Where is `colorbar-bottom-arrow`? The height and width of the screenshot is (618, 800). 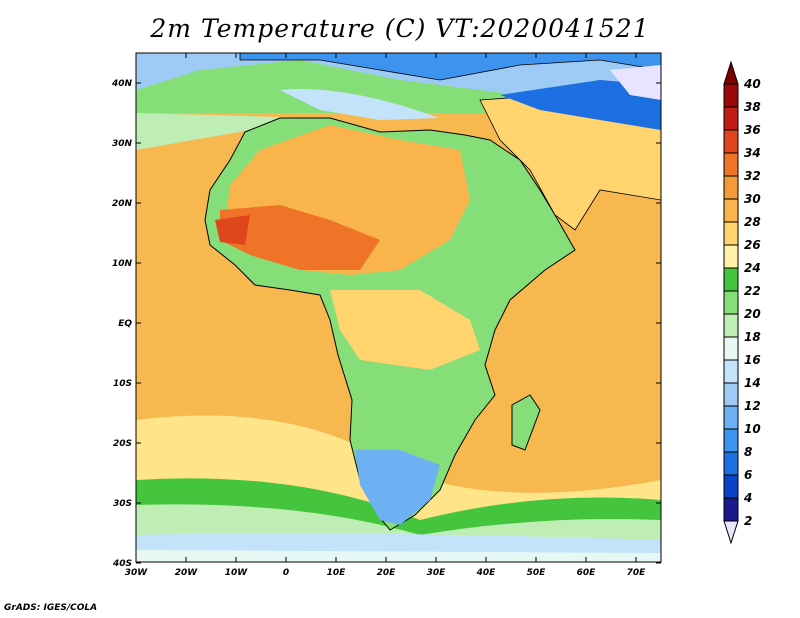
colorbar-bottom-arrow is located at coordinates (731, 532).